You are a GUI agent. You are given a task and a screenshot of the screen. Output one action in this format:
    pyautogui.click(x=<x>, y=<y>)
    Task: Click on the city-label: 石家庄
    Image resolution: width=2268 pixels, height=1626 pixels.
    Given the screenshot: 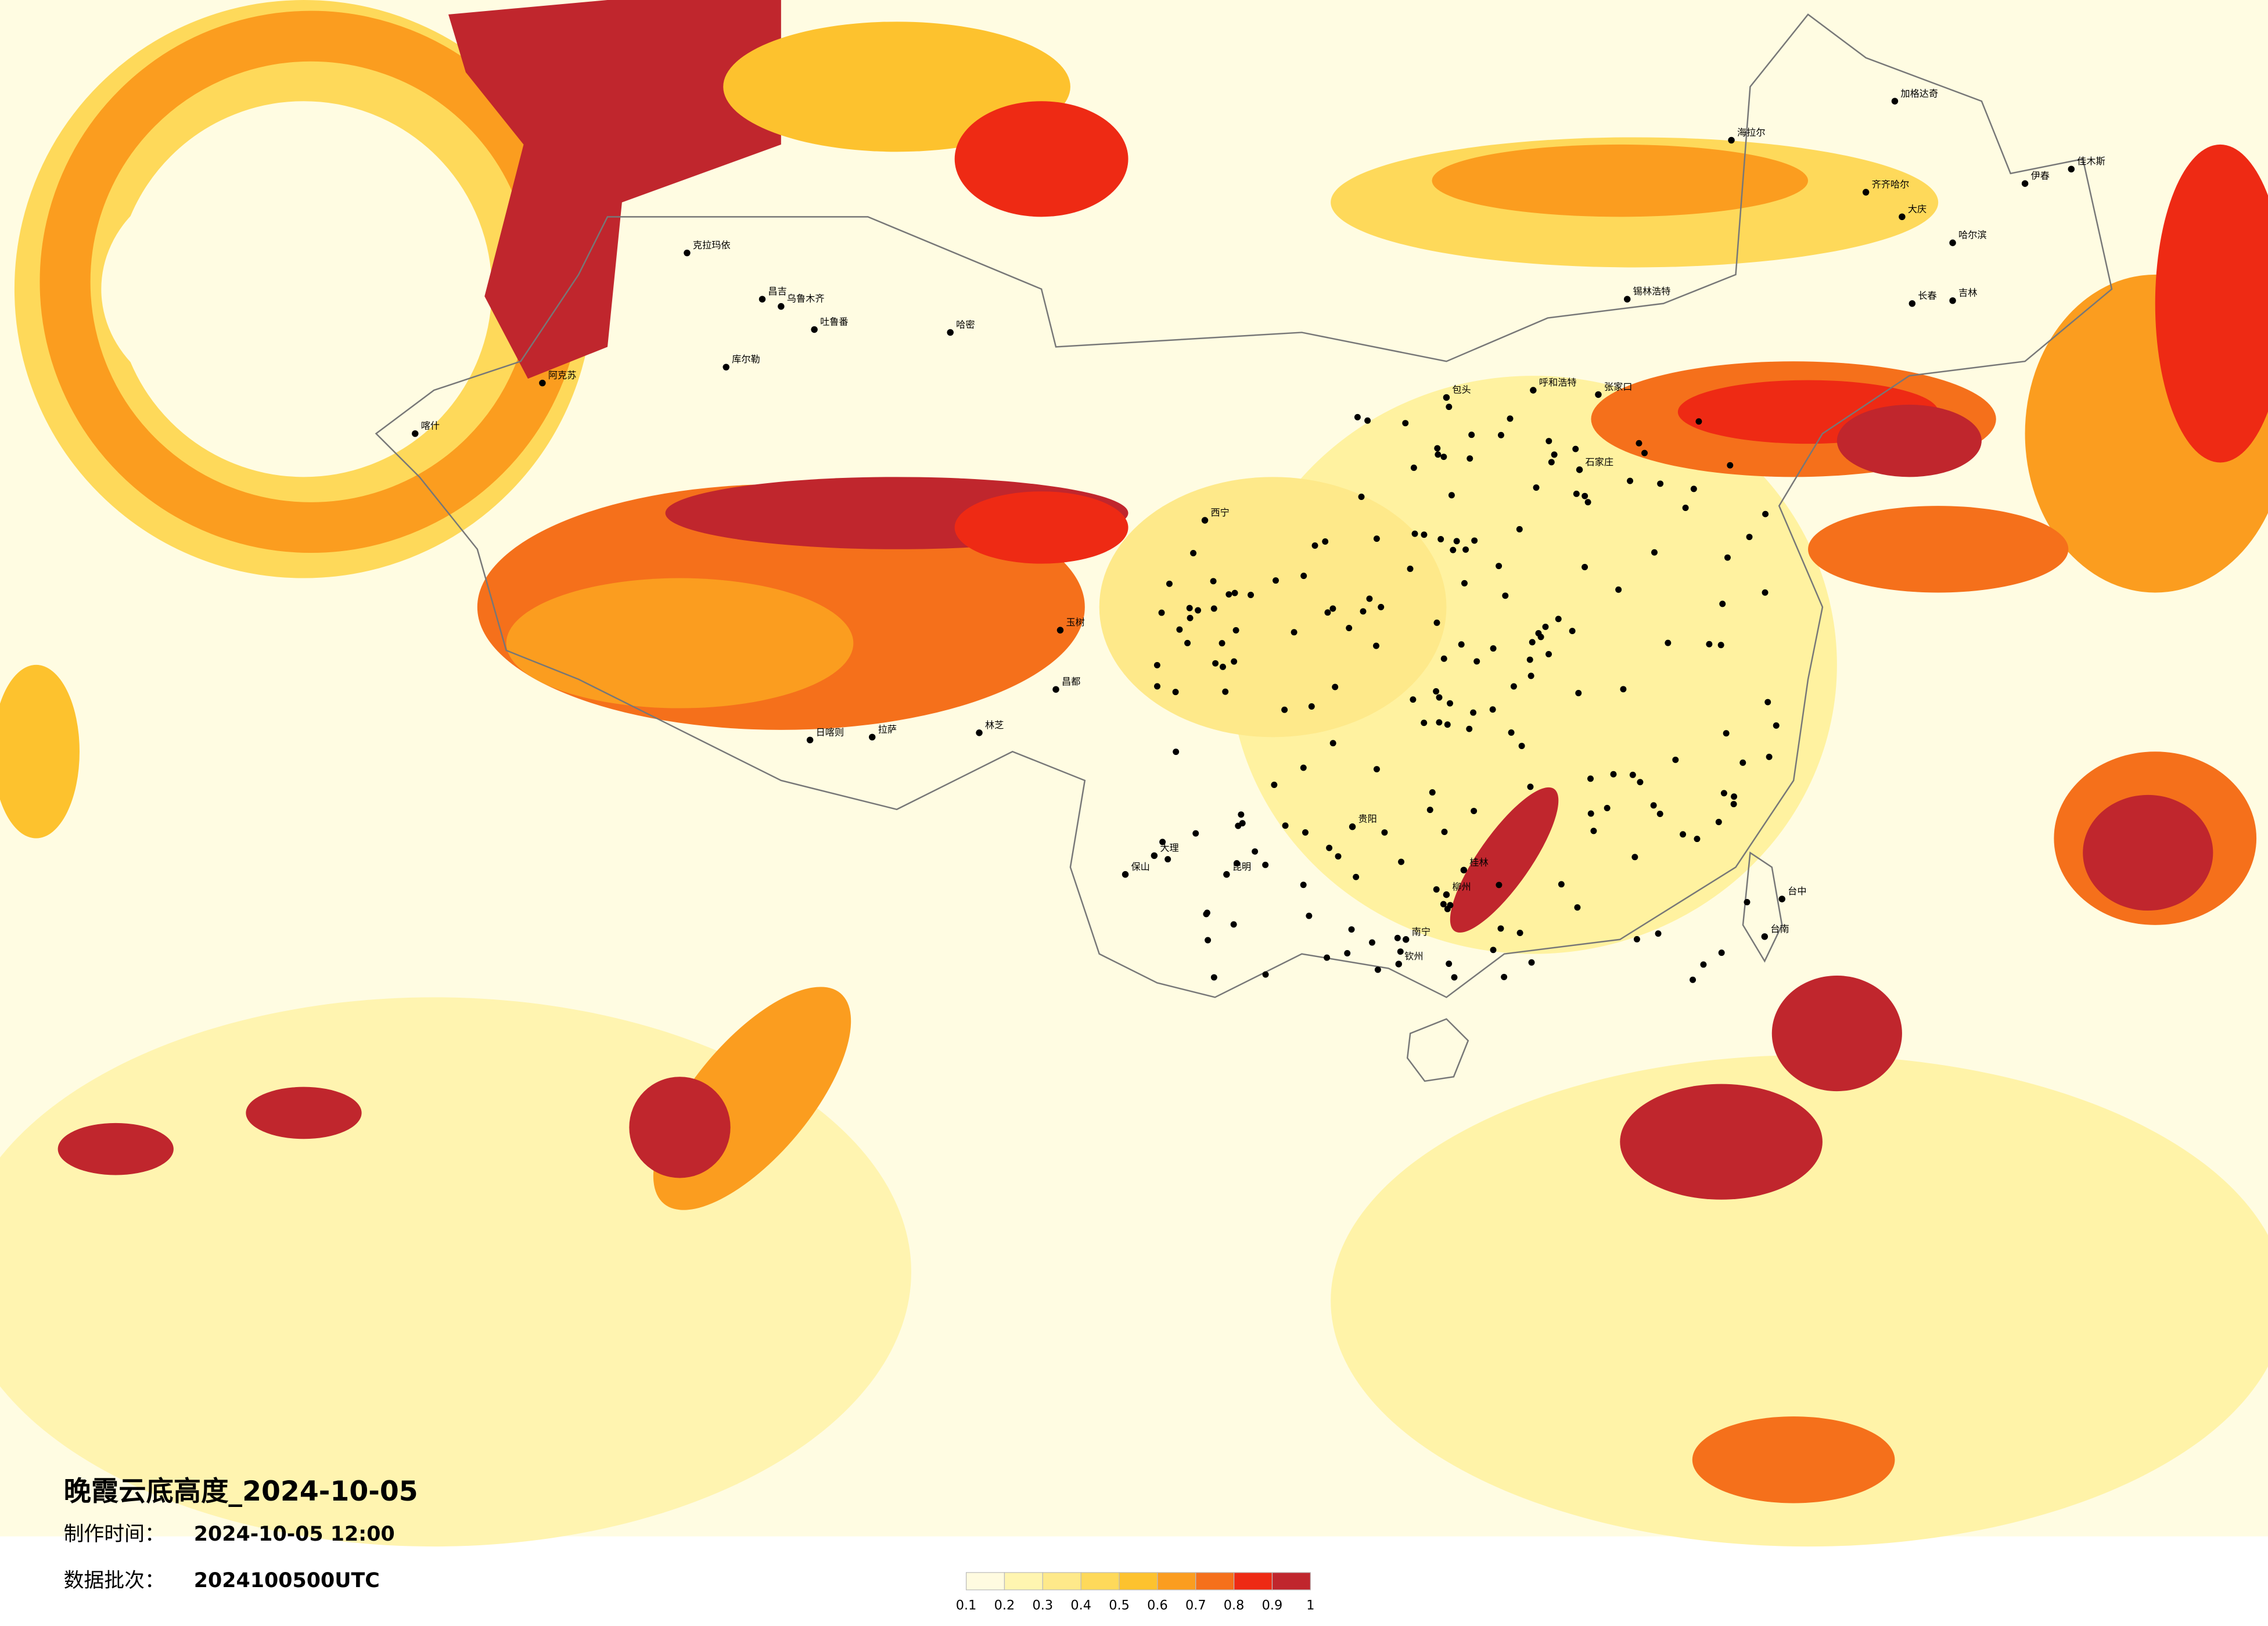 What is the action you would take?
    pyautogui.click(x=1600, y=462)
    